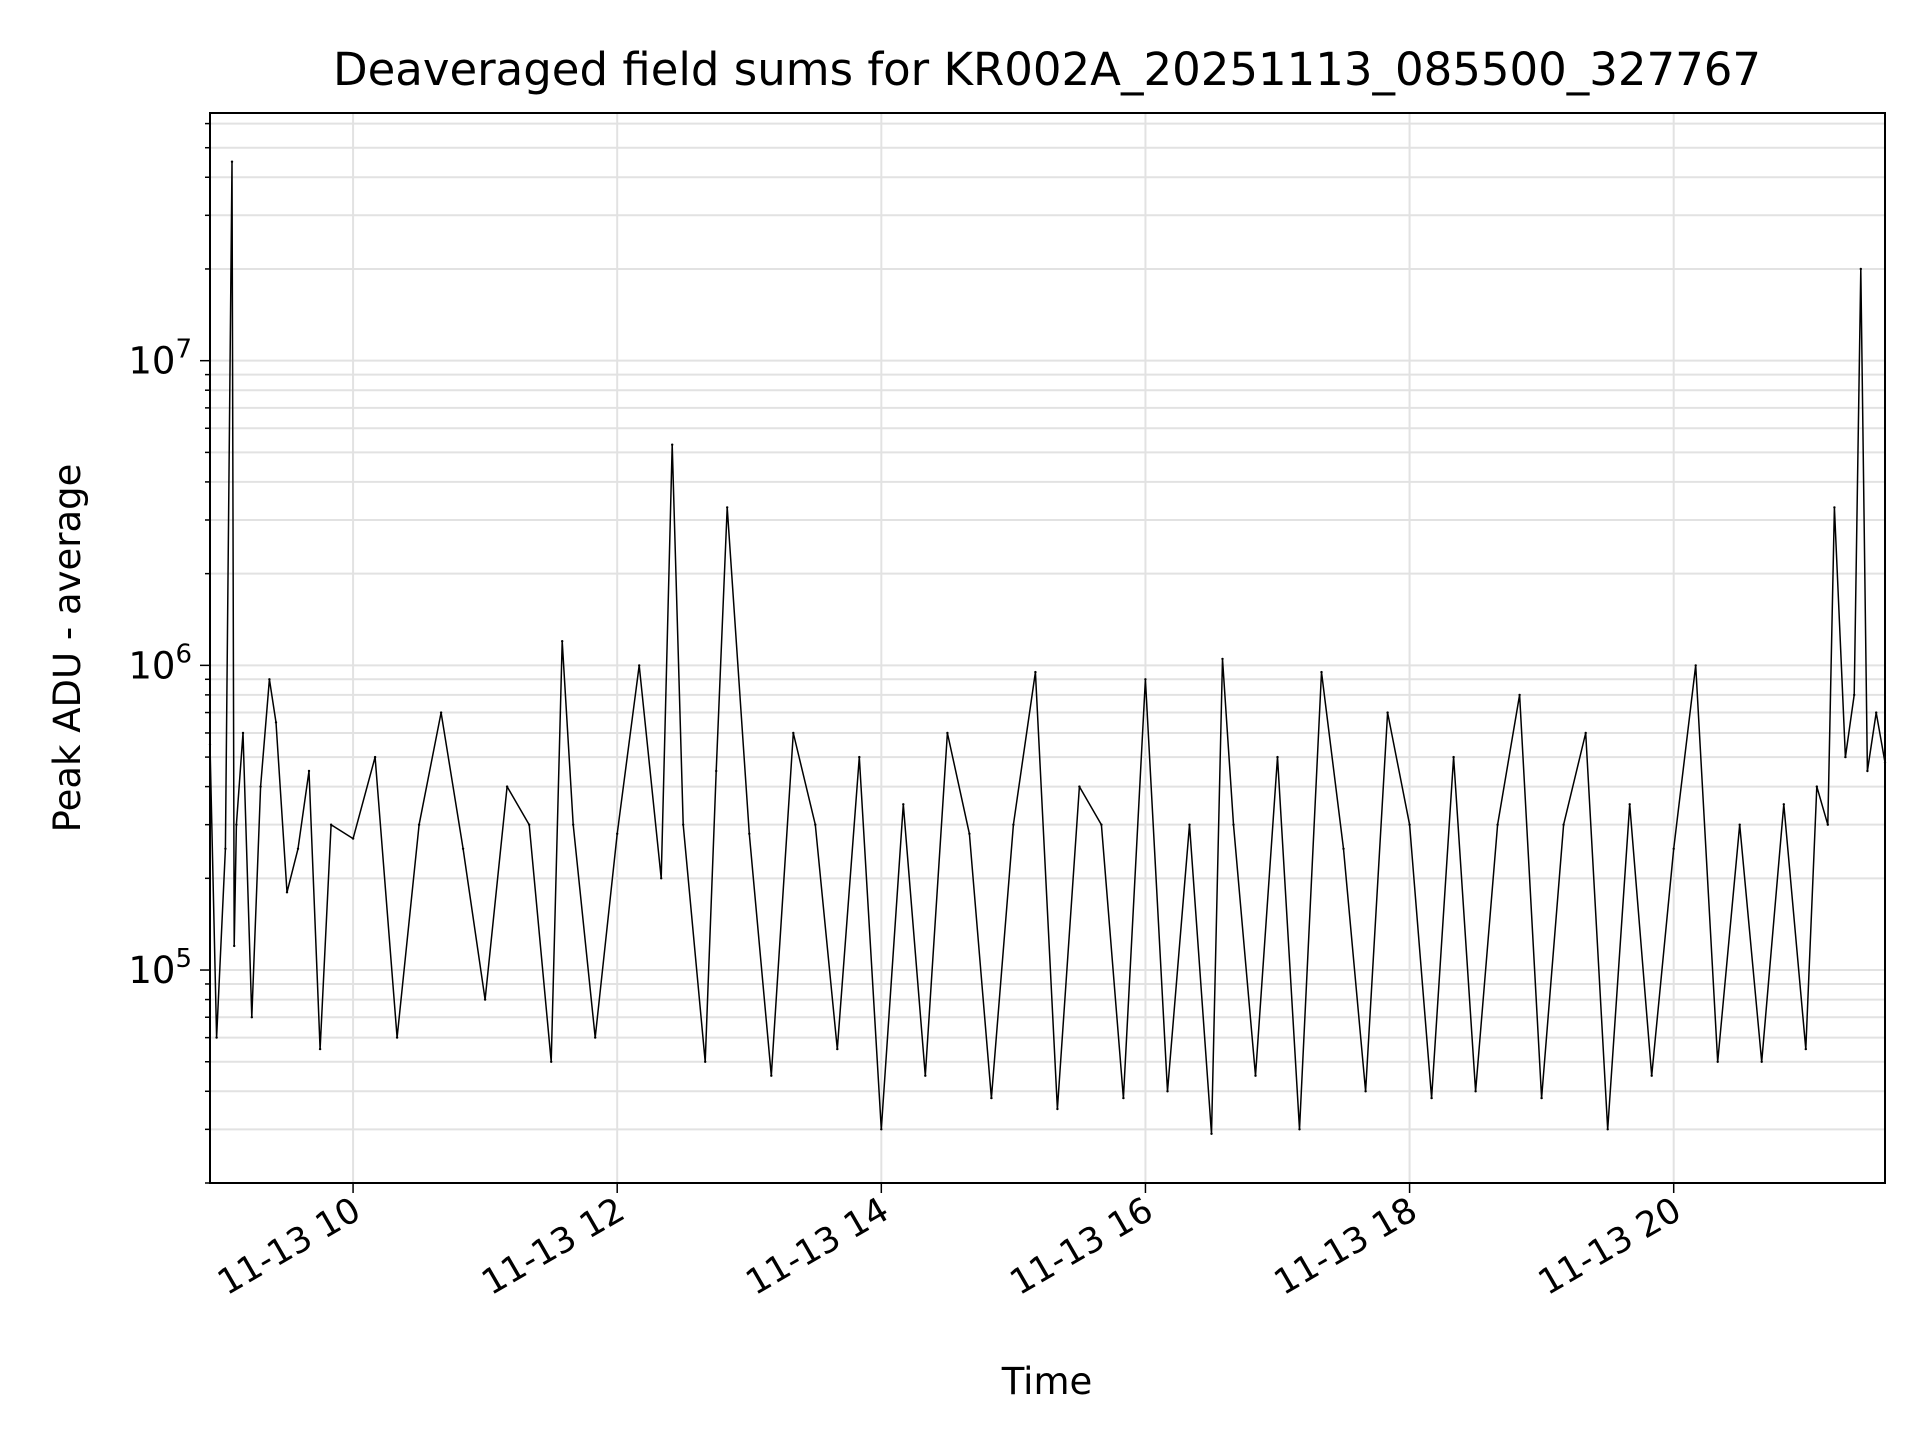  I want to click on y-tick-label: 10⁷, so click(160, 359).